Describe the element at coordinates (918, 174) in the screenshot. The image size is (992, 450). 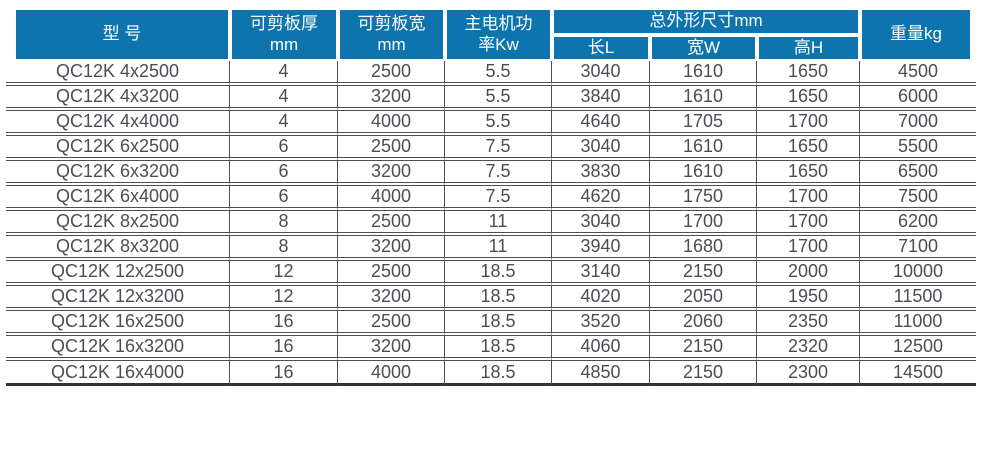
I see `cell-weight: 6500` at that location.